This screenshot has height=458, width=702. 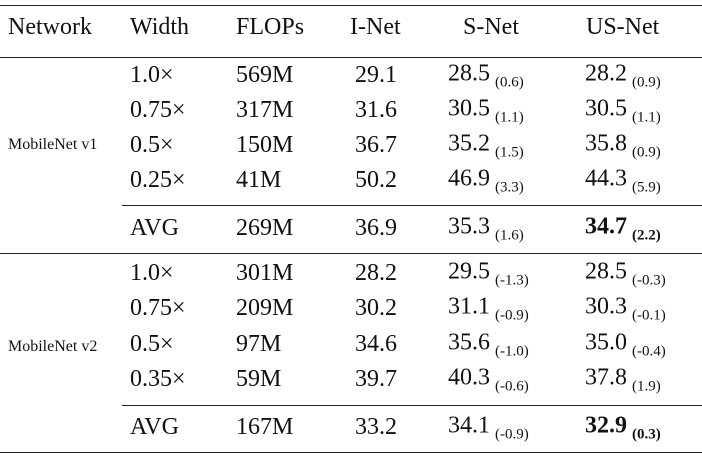 What do you see at coordinates (265, 228) in the screenshot?
I see `cell: 269M` at bounding box center [265, 228].